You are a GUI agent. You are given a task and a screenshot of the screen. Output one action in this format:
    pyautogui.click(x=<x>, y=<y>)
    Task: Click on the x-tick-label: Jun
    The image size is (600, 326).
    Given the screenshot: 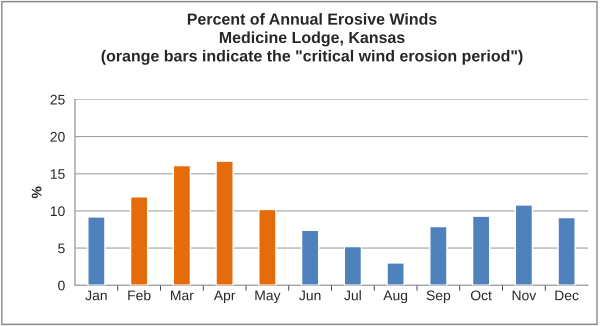 What is the action you would take?
    pyautogui.click(x=309, y=295)
    